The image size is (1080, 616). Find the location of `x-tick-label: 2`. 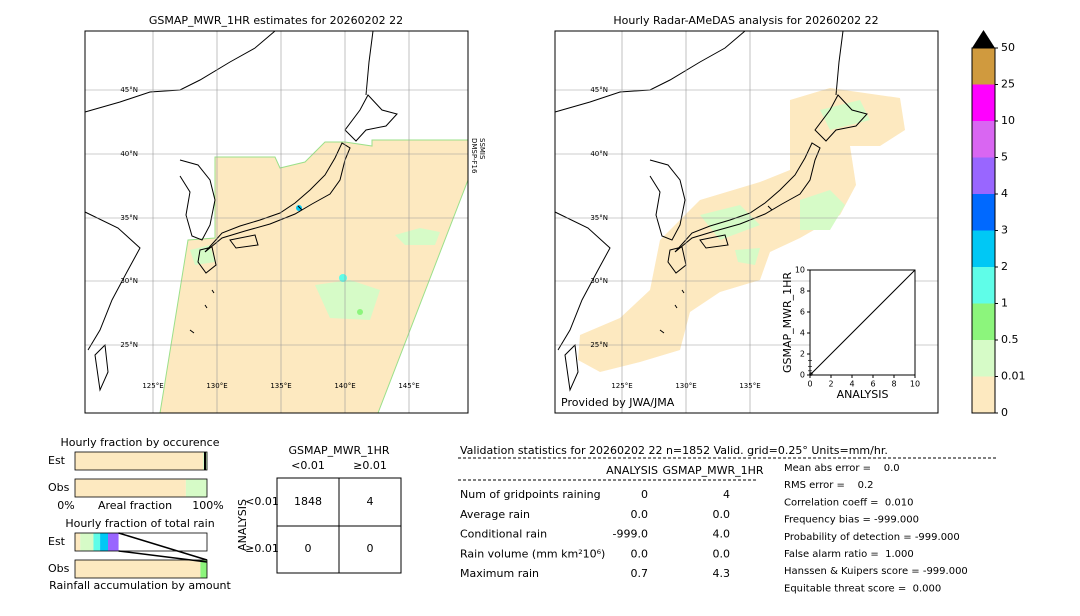

x-tick-label: 2 is located at coordinates (830, 384).